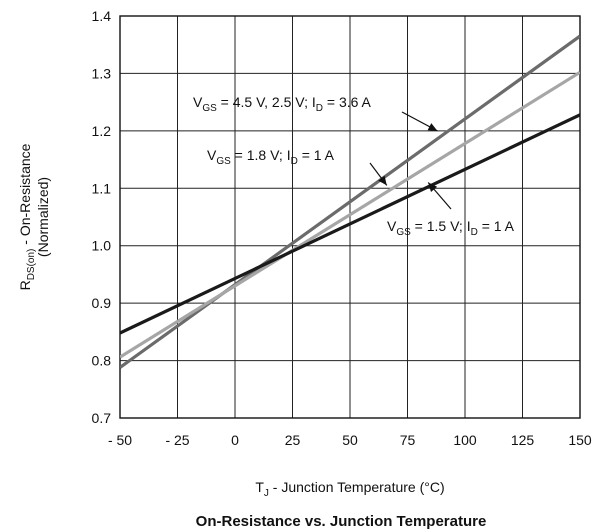 This screenshot has width=603, height=531. I want to click on x-tick-label: 0, so click(235, 440).